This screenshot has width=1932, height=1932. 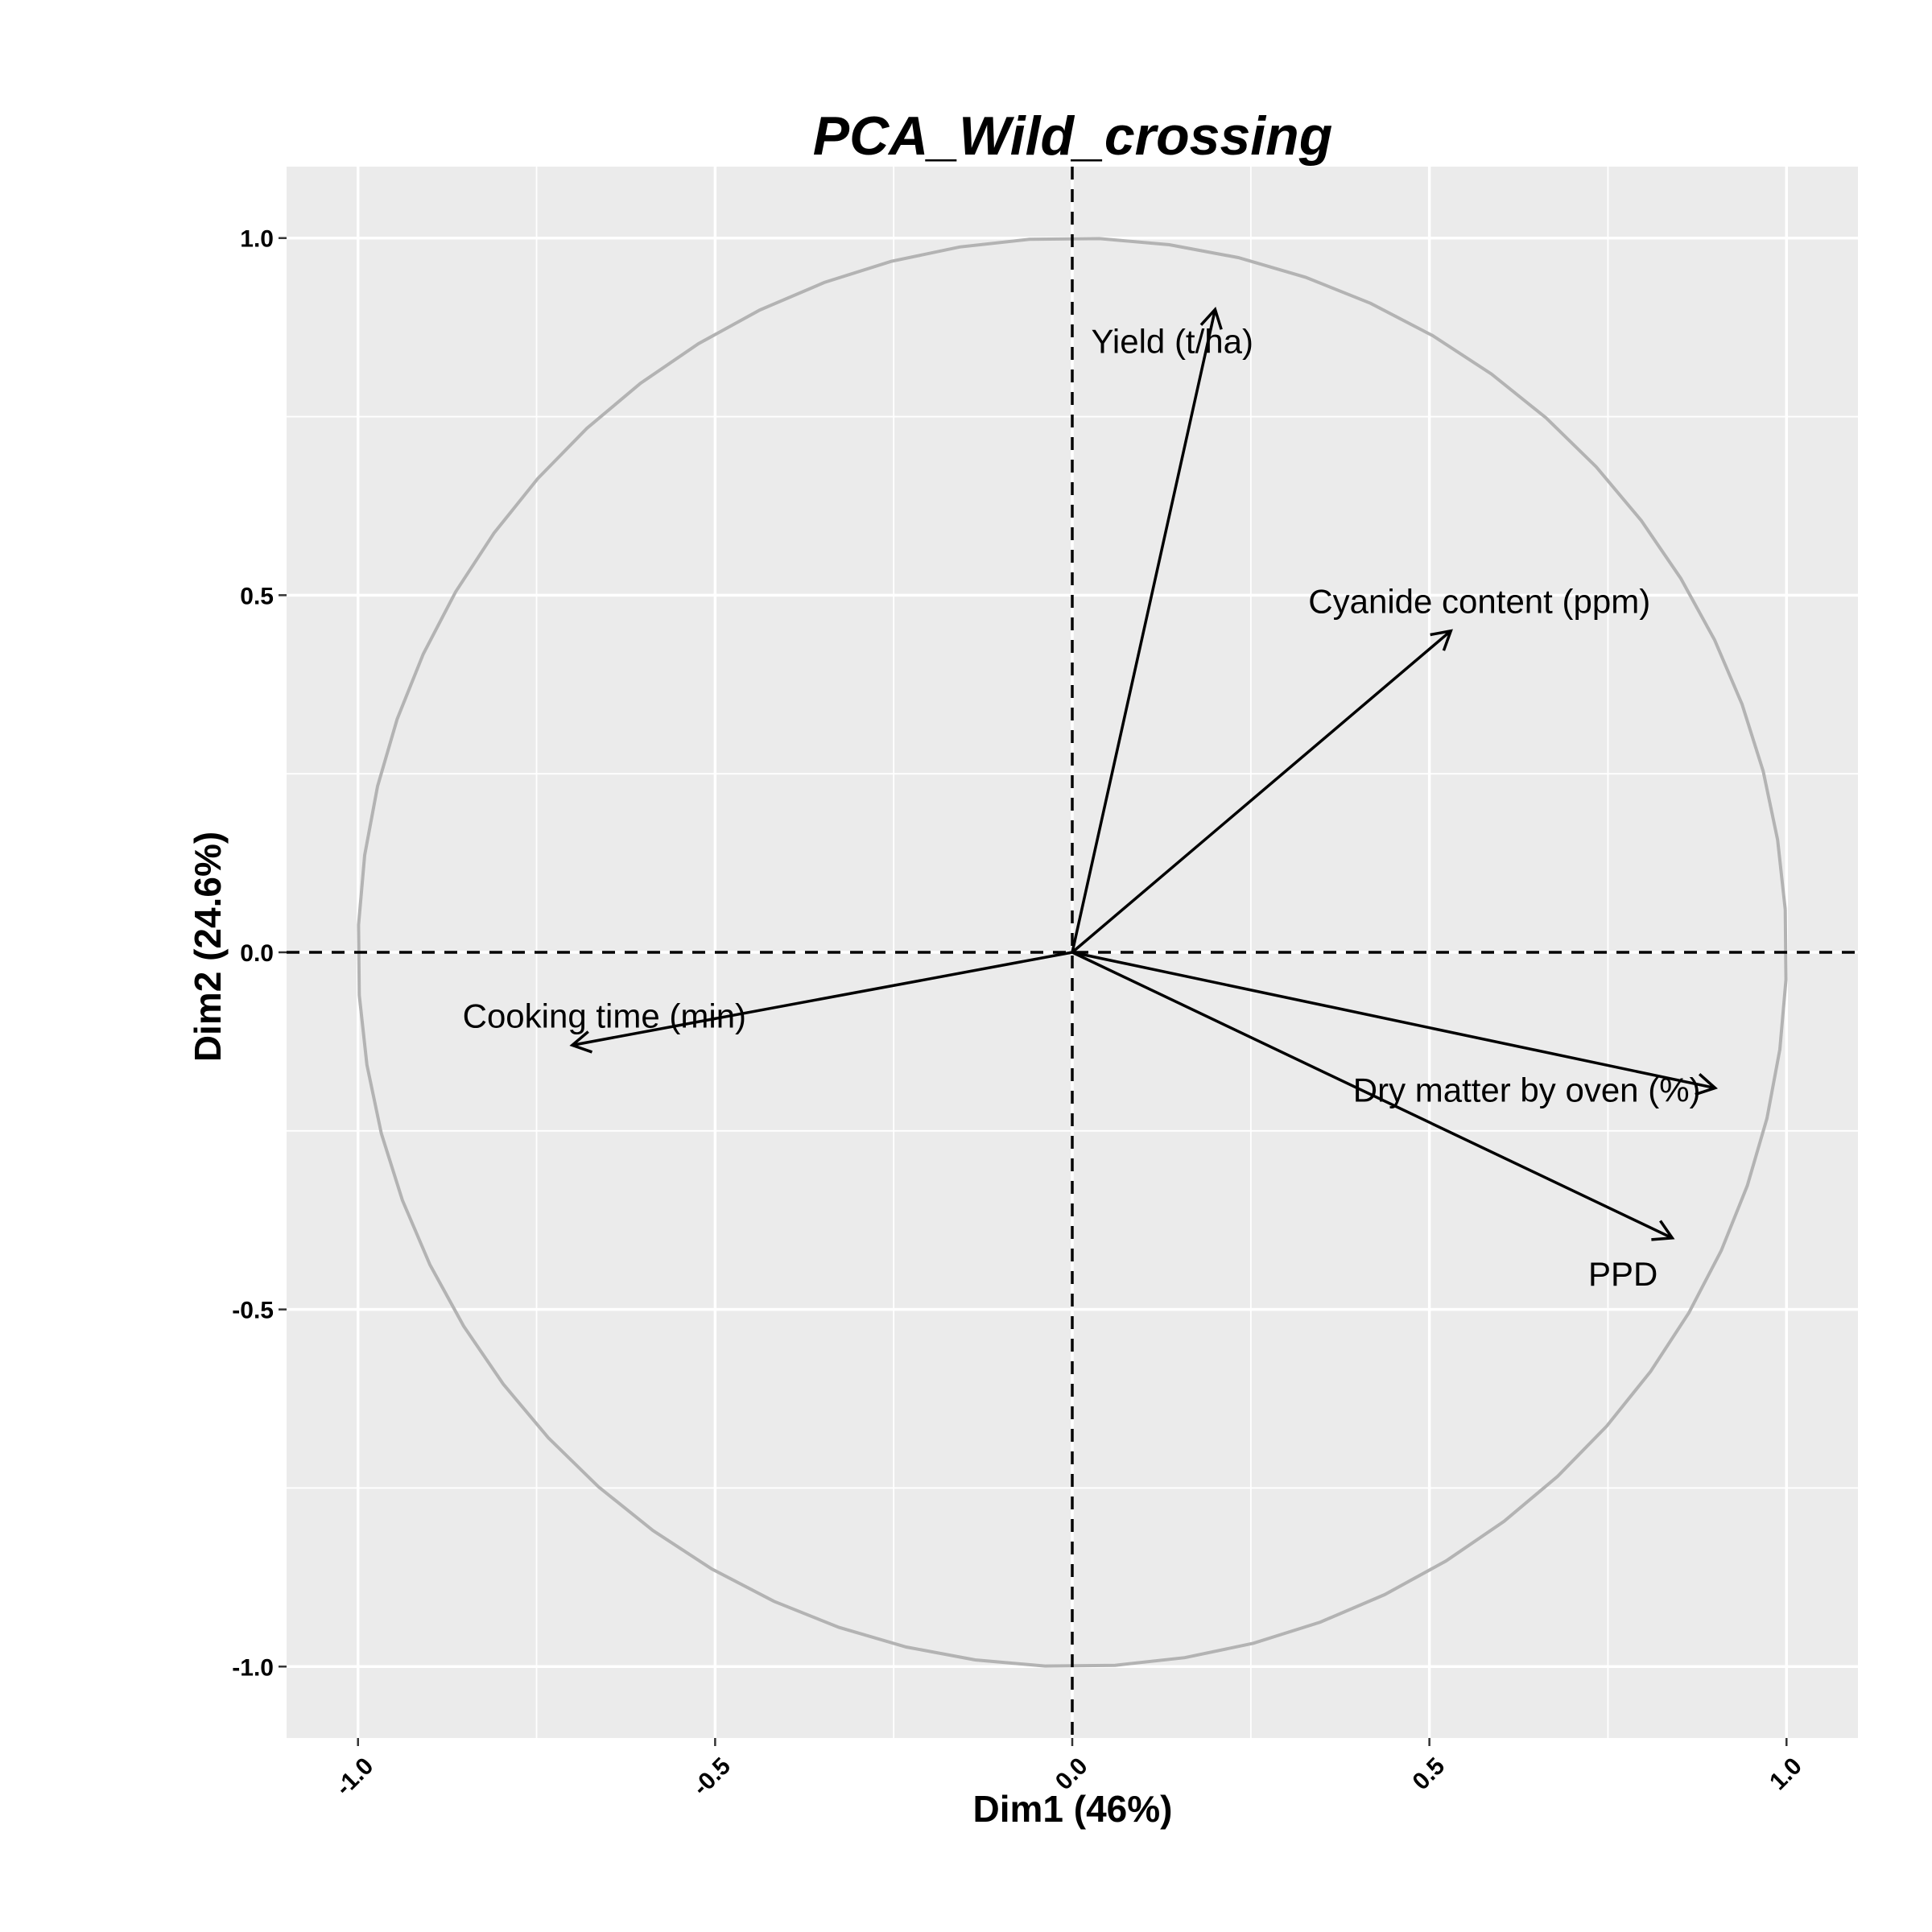 I want to click on label-ppd: PPD, so click(x=1622, y=1274).